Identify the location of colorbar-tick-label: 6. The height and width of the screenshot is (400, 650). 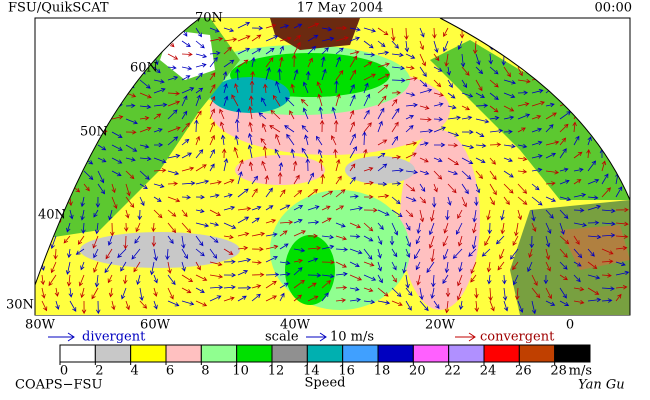
(170, 371).